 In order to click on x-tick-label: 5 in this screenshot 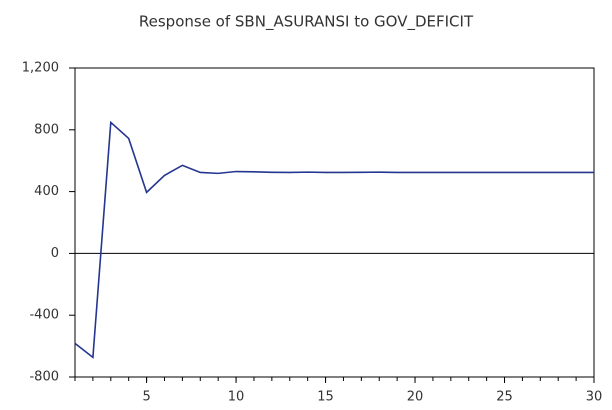, I will do `click(146, 397)`.